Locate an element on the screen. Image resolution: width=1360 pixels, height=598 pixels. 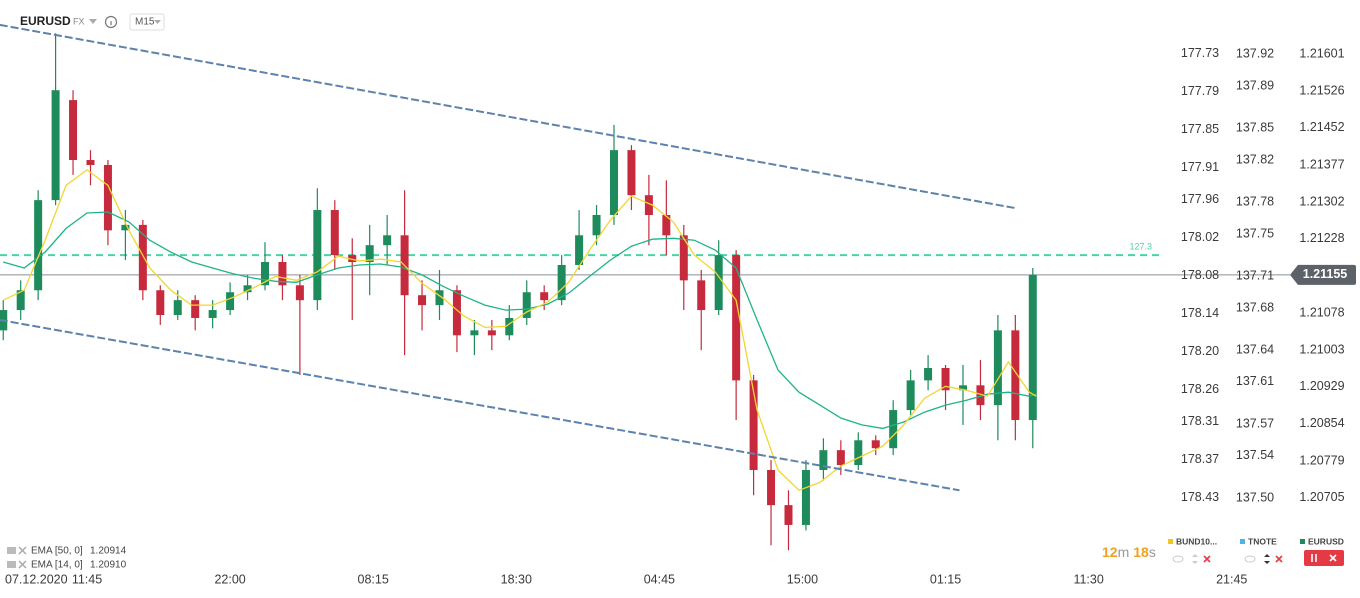
instrument-button is located at coordinates (1324, 558).